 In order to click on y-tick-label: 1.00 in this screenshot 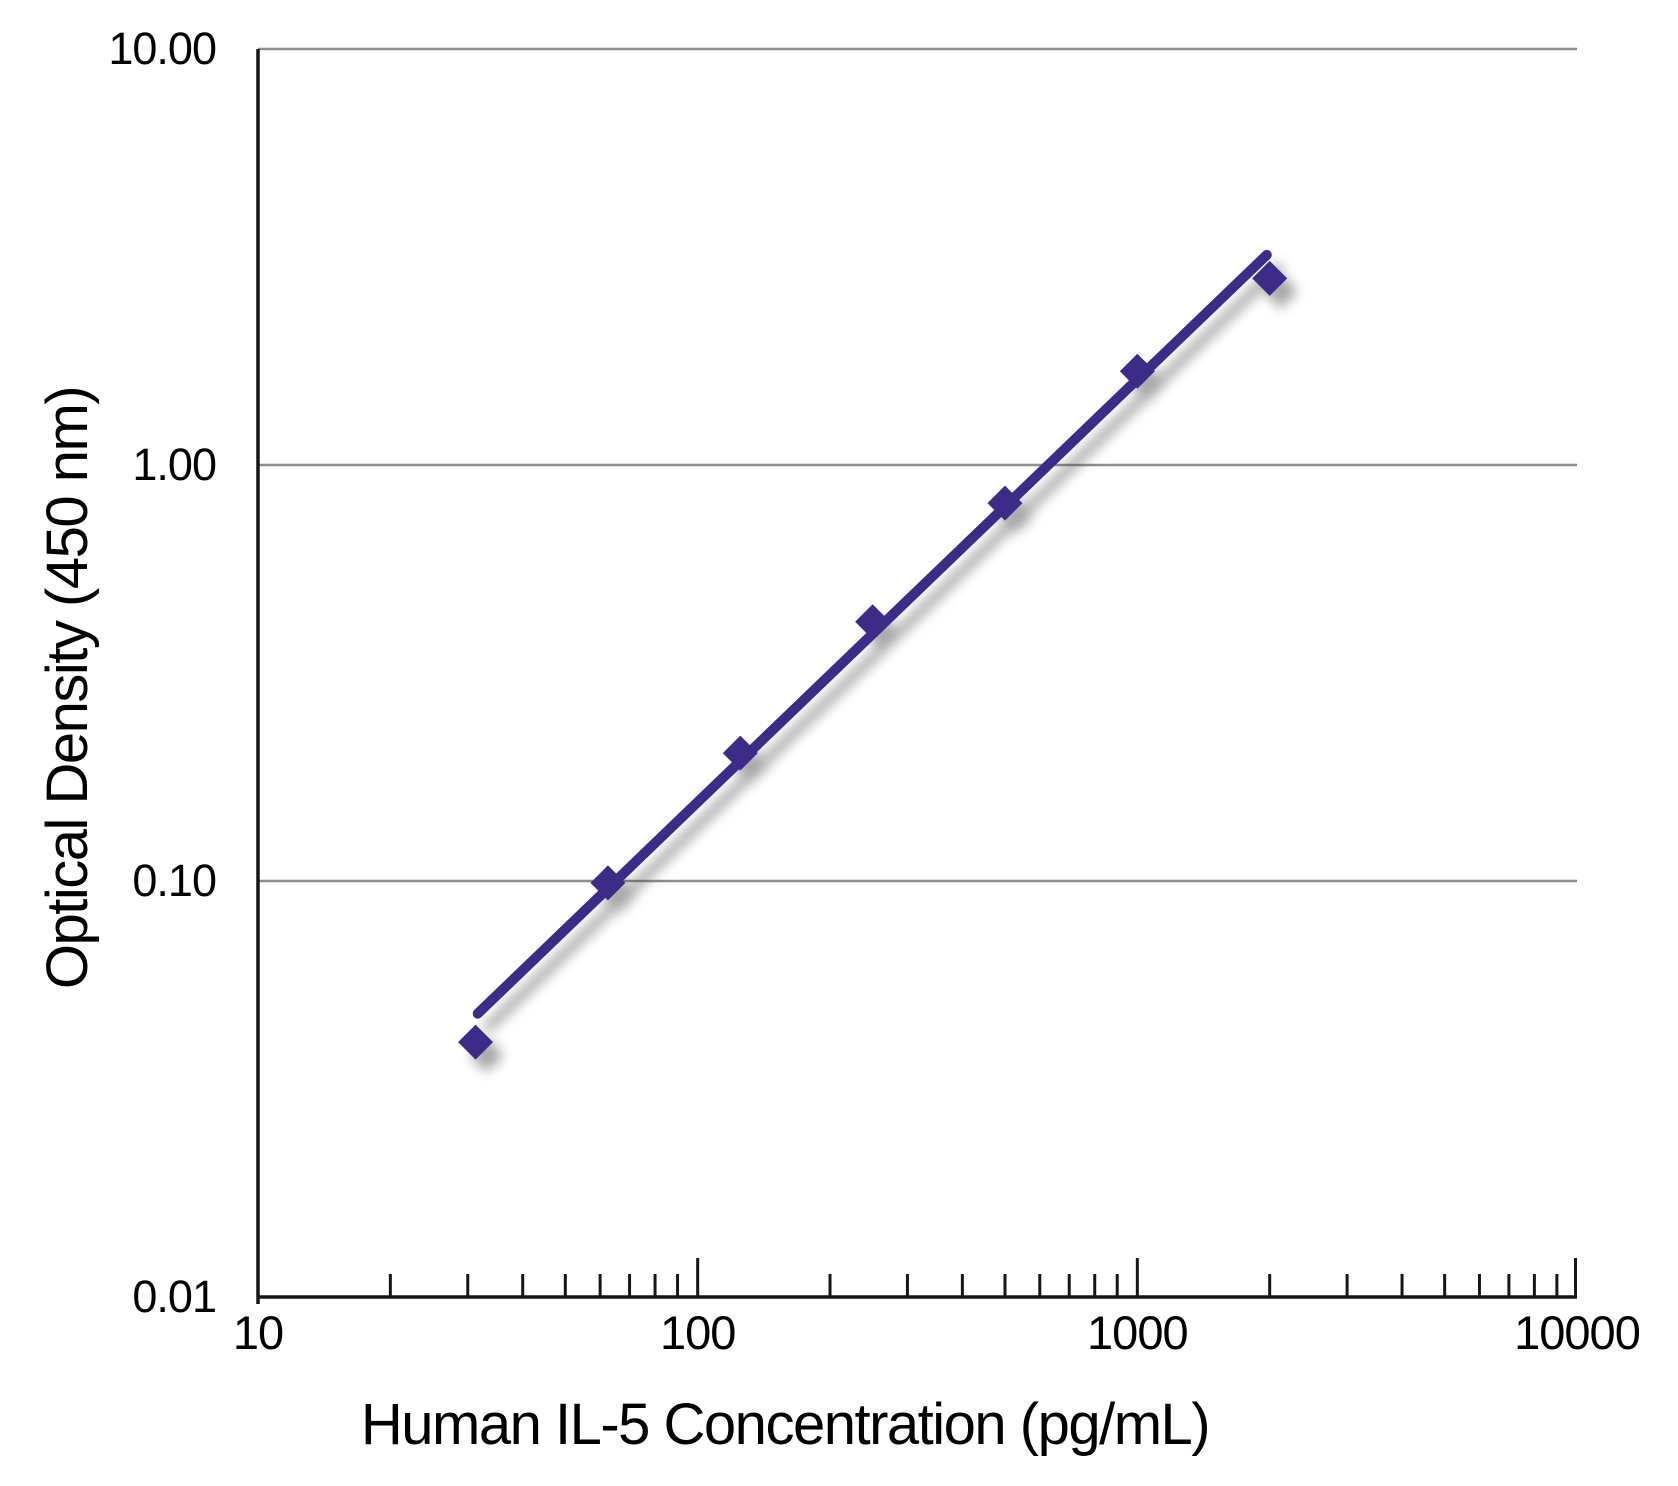, I will do `click(174, 464)`.